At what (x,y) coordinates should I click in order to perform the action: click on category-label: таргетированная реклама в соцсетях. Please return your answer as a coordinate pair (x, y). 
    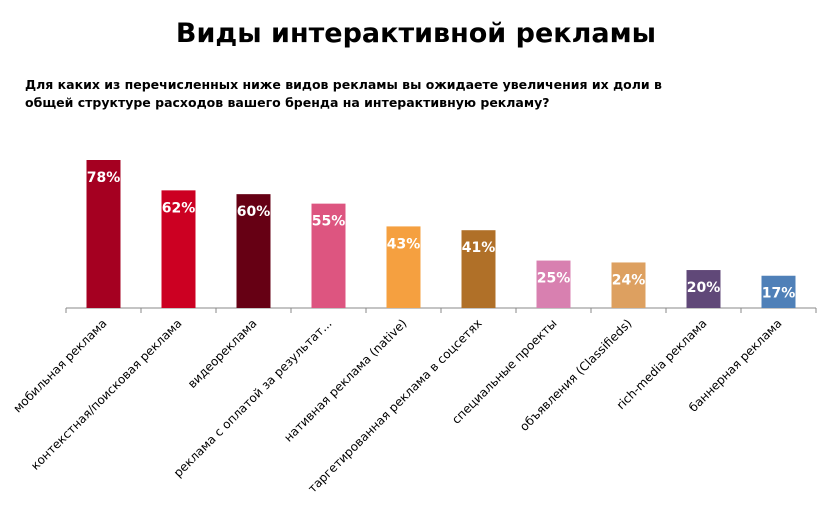
    Looking at the image, I should click on (394, 405).